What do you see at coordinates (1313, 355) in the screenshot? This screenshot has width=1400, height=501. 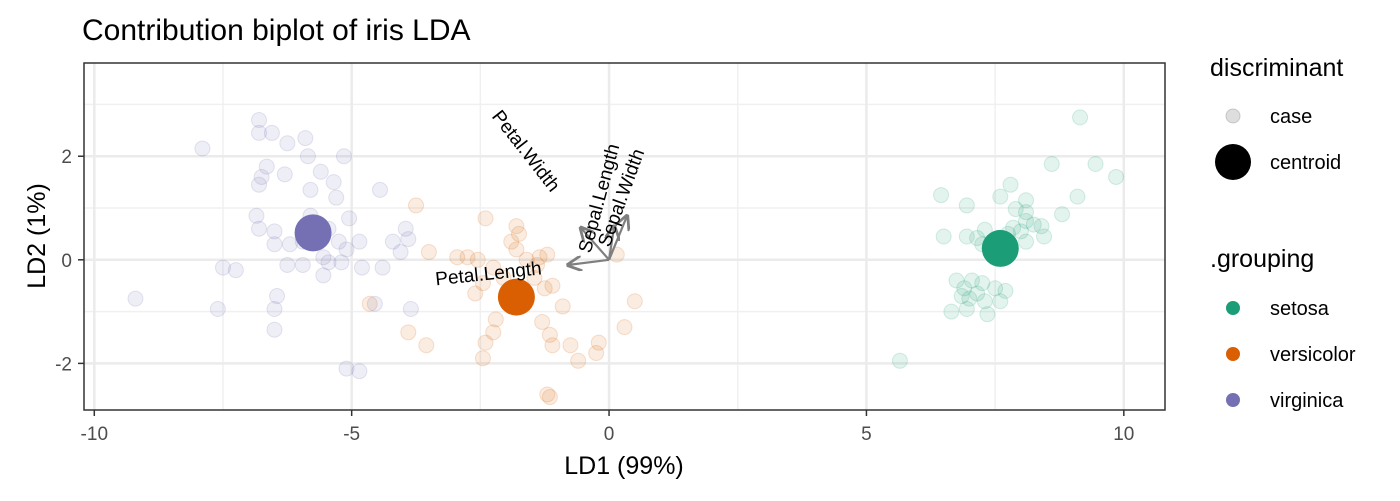 I see `legend-label-versicolor: versicolor` at bounding box center [1313, 355].